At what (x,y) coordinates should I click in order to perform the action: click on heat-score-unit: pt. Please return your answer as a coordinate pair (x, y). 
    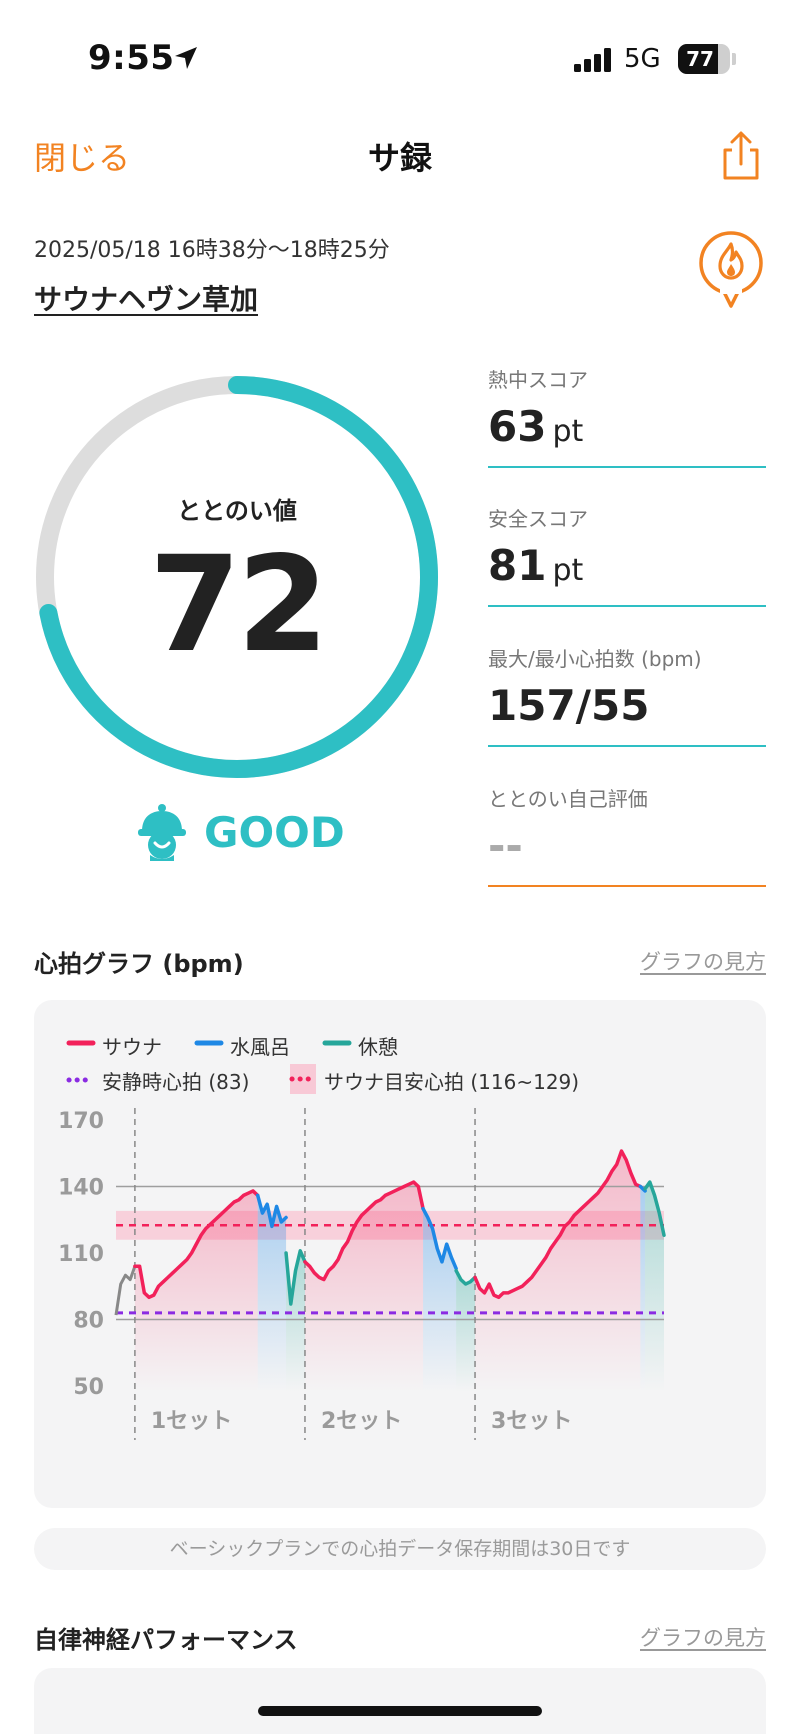
    Looking at the image, I should click on (568, 431).